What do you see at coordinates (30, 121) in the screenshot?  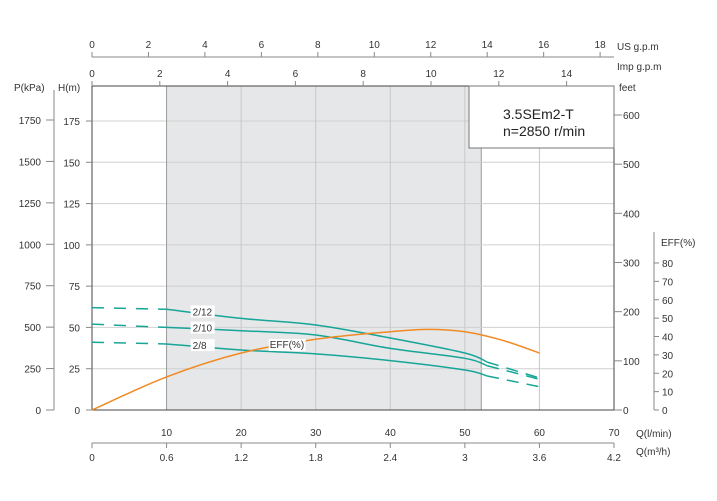 I see `p-tick-label: 1750` at bounding box center [30, 121].